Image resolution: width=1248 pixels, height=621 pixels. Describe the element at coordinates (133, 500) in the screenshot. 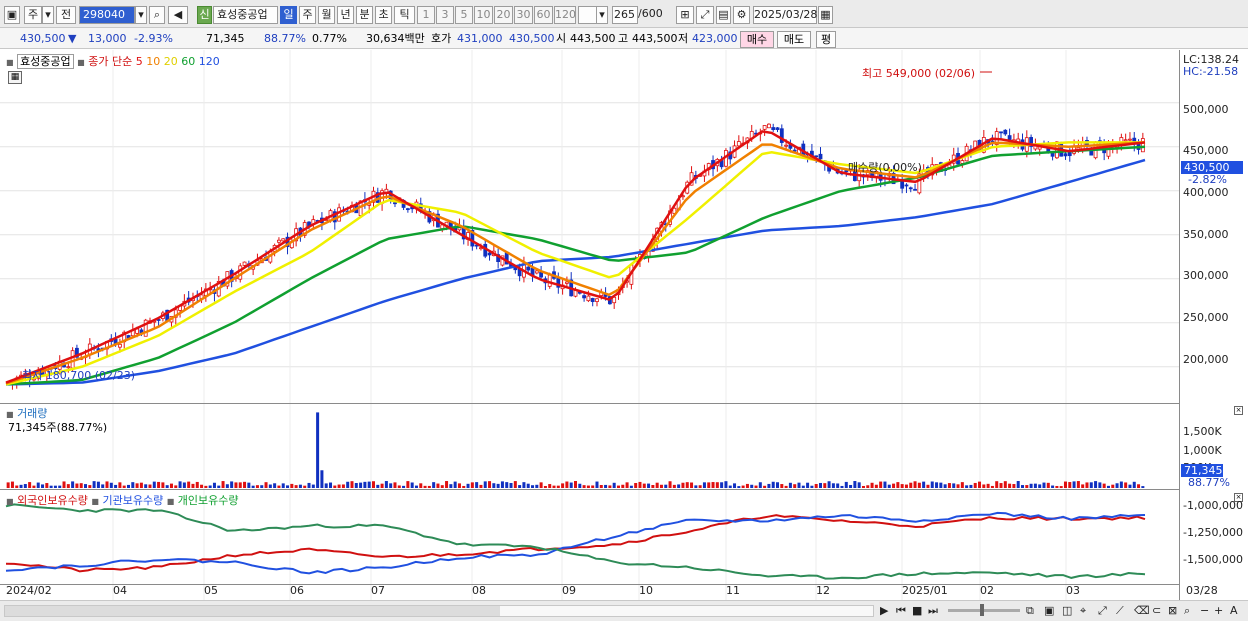

I see `legend-institution: 기관보유수량` at that location.